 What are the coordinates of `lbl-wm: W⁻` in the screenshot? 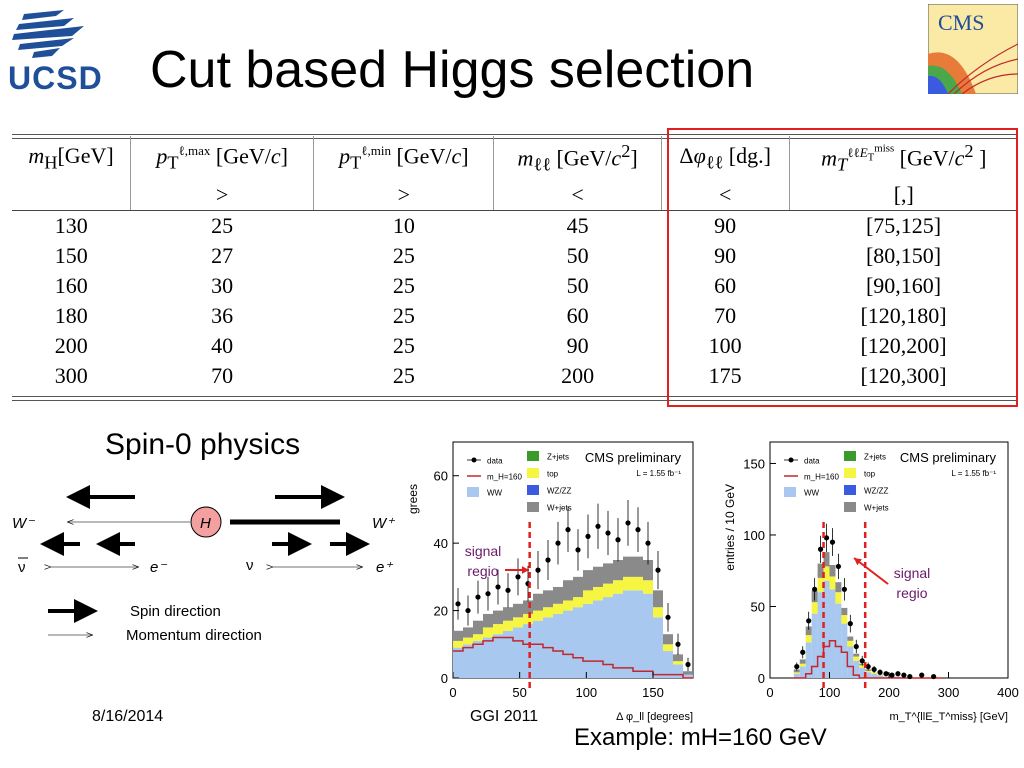 It's located at (23, 523).